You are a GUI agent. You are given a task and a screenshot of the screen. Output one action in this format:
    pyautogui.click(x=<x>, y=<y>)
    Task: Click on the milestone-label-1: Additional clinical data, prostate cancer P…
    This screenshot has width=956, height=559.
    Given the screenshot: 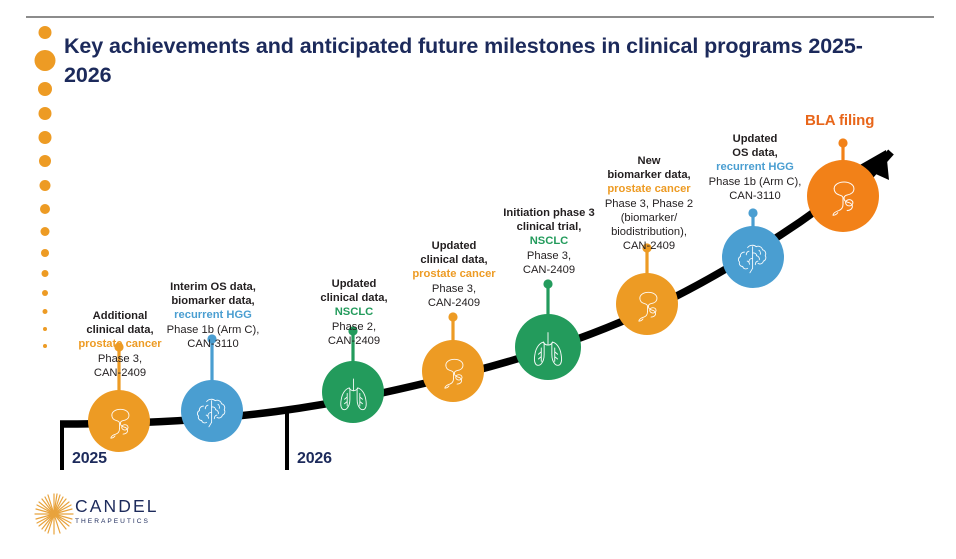 What is the action you would take?
    pyautogui.click(x=120, y=344)
    